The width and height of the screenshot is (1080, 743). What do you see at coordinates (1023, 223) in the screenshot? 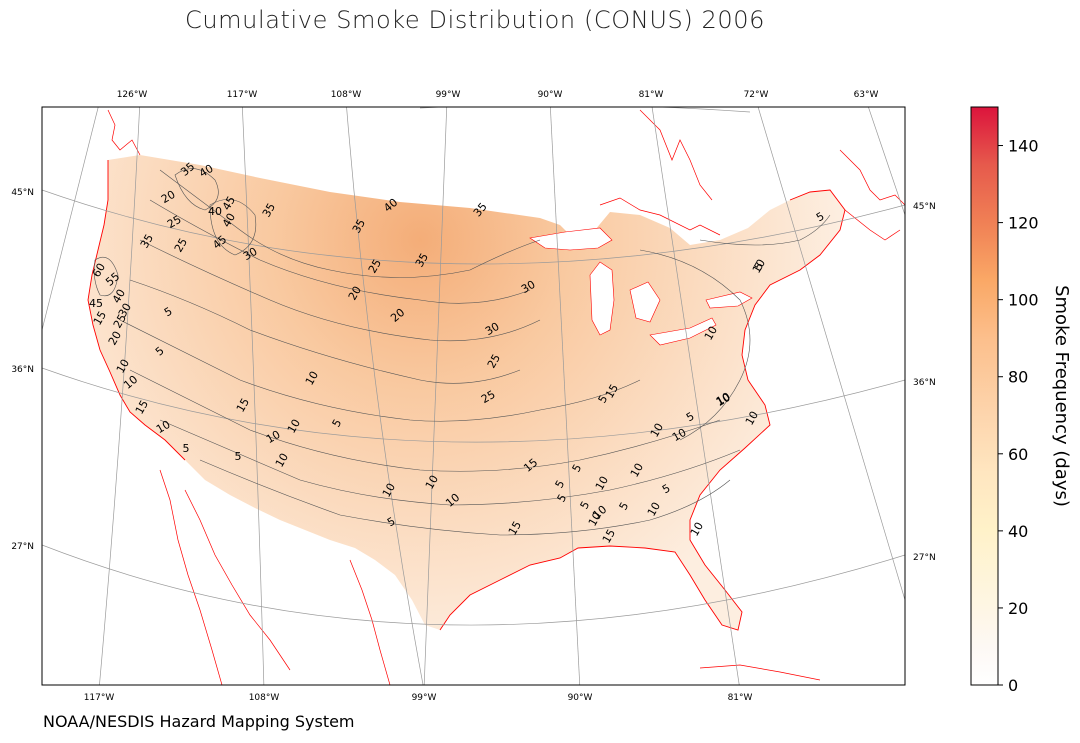
I see `colorbar-tick-label: 120` at bounding box center [1023, 223].